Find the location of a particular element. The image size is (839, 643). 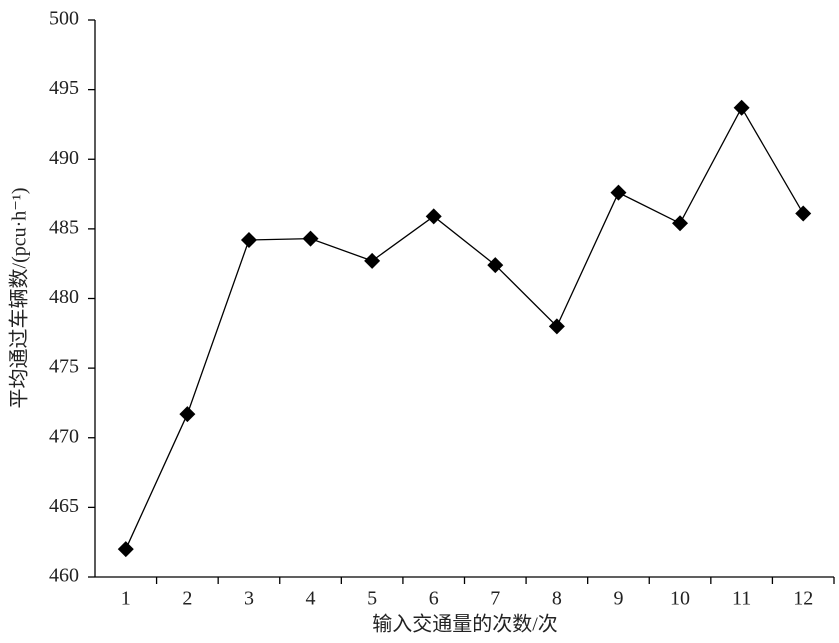

y-tick-label: 490 is located at coordinates (64, 158).